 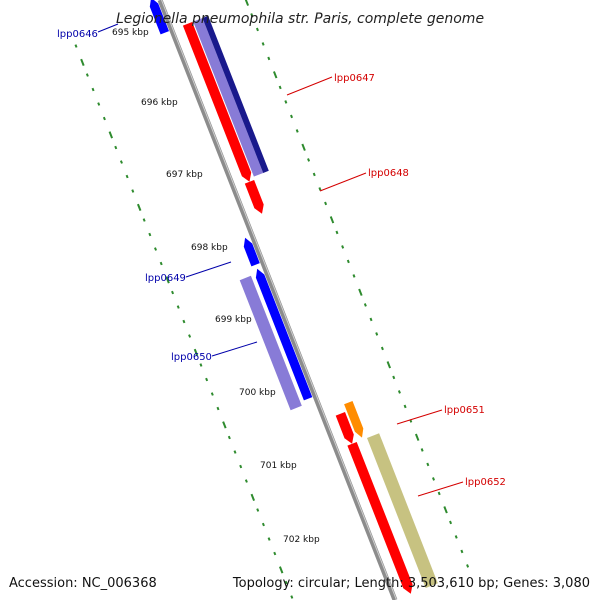 What do you see at coordinates (77, 34) in the screenshot?
I see `gene-label-lpp0646: lpp0646` at bounding box center [77, 34].